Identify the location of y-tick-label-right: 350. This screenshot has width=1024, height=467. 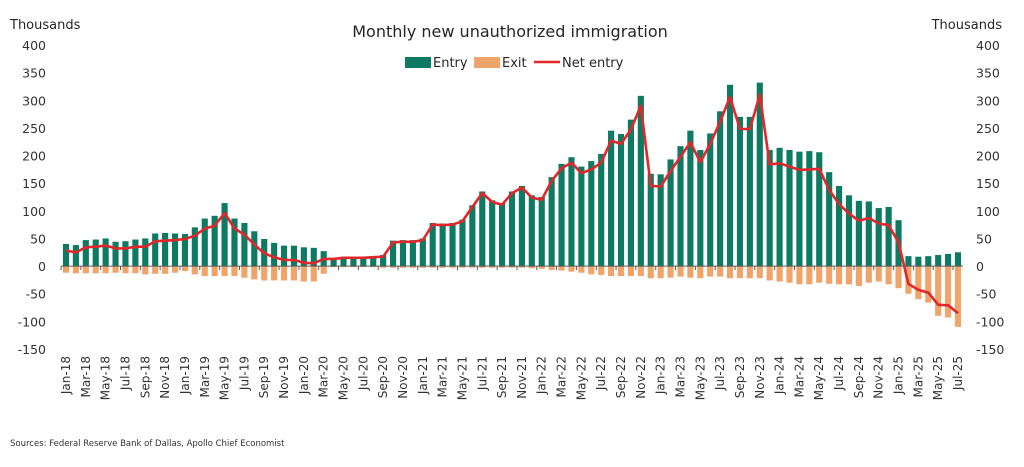
(988, 73).